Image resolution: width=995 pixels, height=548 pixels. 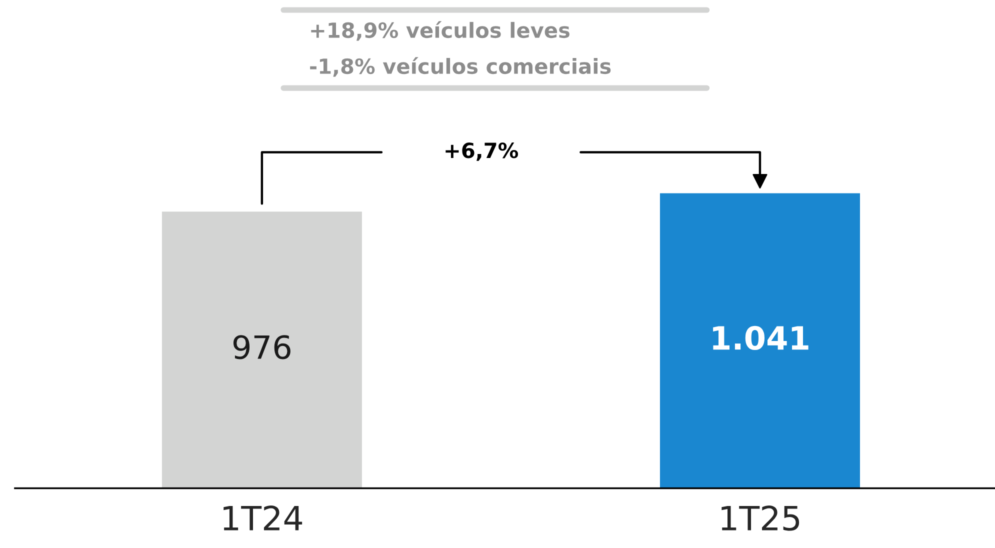 What do you see at coordinates (440, 31) in the screenshot?
I see `text: +18,9% veículos leves` at bounding box center [440, 31].